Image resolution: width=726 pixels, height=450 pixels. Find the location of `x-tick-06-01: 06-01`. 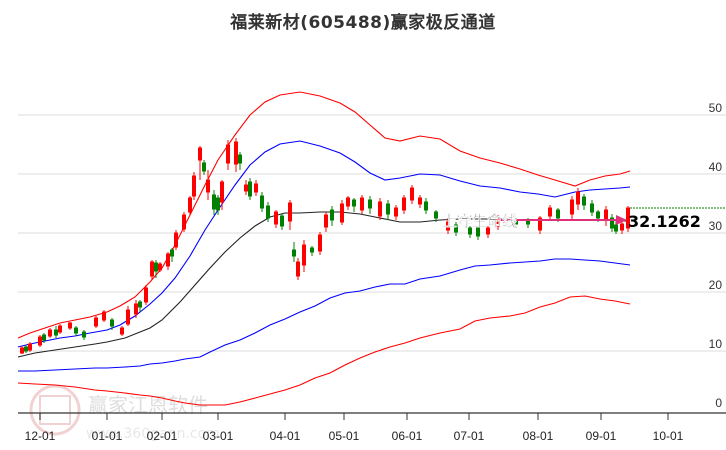

x-tick-06-01: 06-01 is located at coordinates (407, 436).